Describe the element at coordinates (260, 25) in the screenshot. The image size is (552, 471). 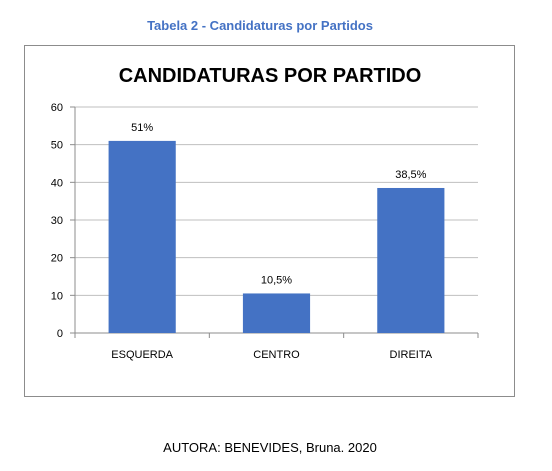
I see `table-caption: Tabela 2 - Candidaturas por Partidos` at that location.